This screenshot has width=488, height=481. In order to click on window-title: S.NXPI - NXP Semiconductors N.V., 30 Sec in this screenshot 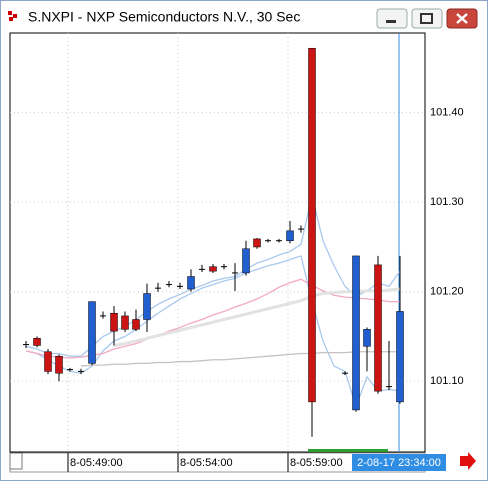, I will do `click(164, 17)`.